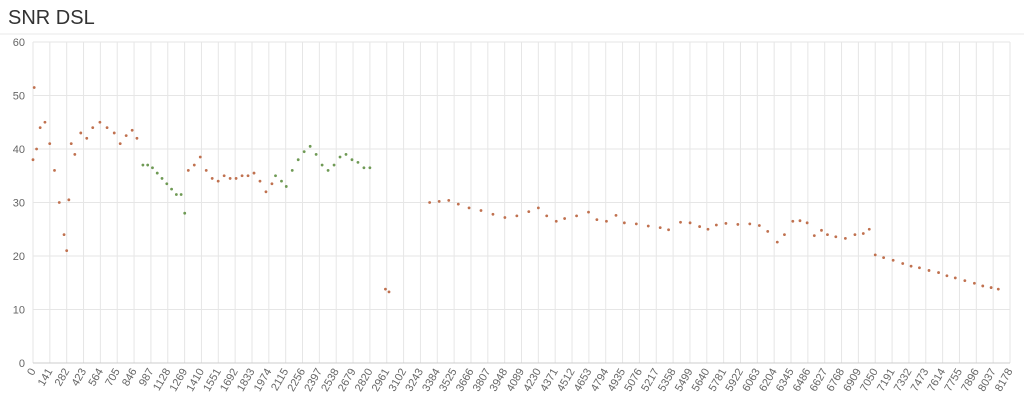 The height and width of the screenshot is (409, 1024). I want to click on y-tick-label: 50, so click(19, 97).